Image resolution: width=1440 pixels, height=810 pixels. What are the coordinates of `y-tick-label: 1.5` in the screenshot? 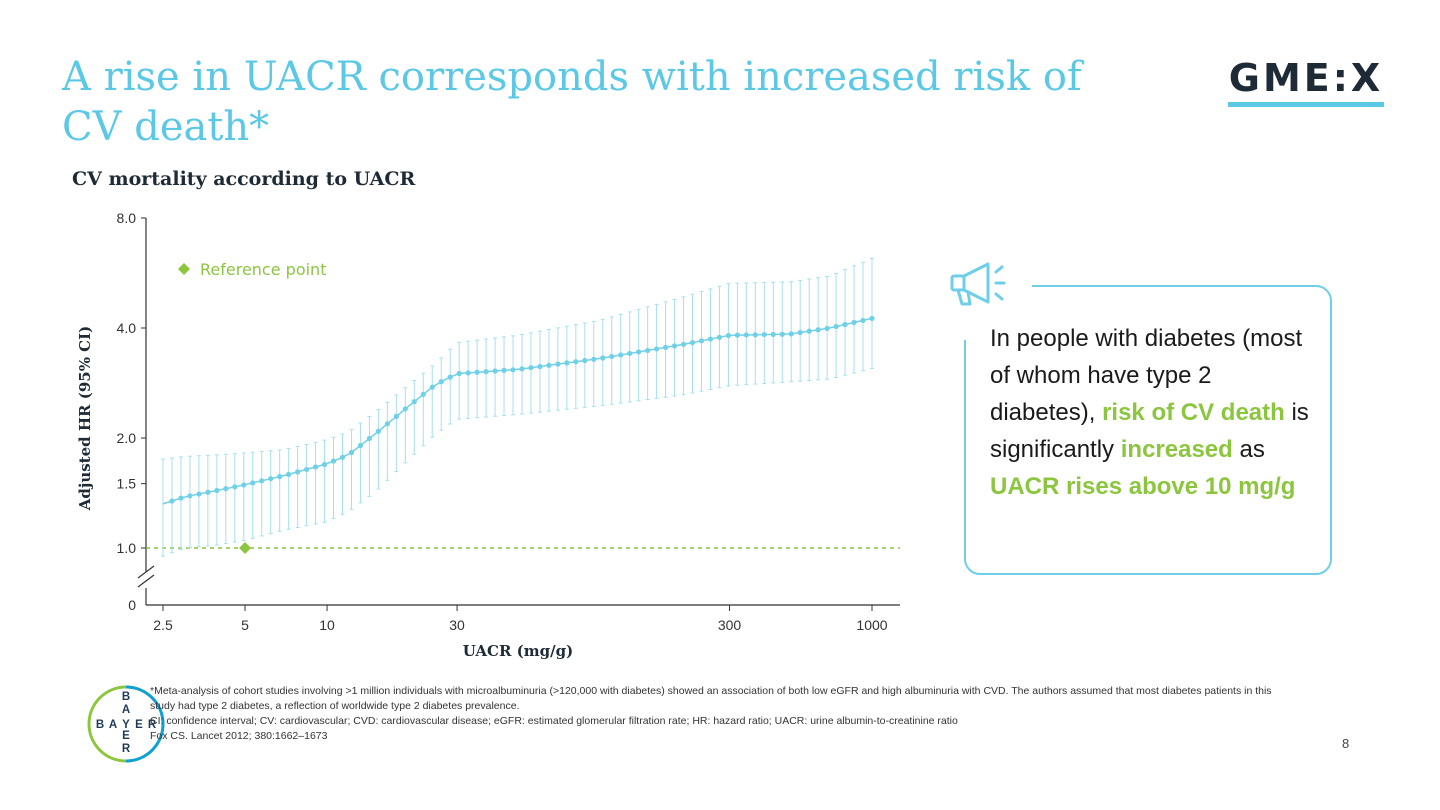 It's located at (127, 484).